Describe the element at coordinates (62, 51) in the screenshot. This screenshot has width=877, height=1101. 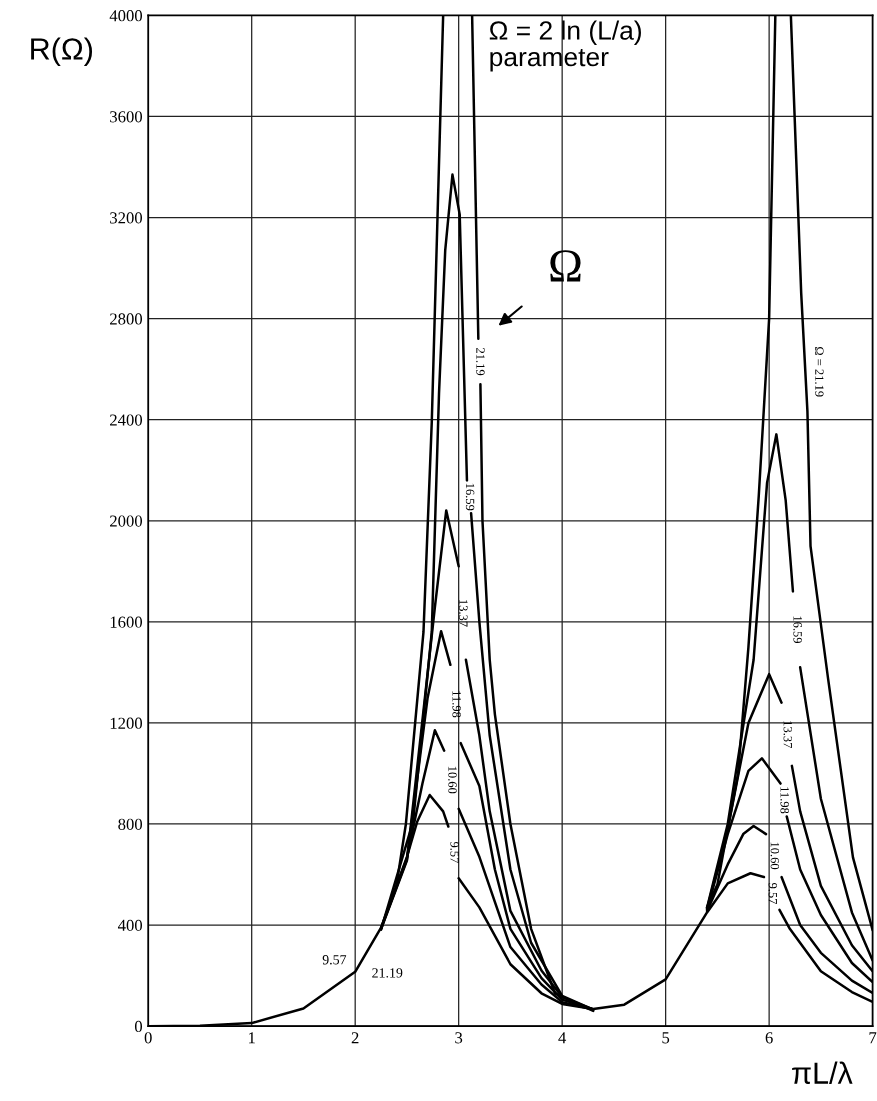
I see `y-axis-title: R(Ω)` at that location.